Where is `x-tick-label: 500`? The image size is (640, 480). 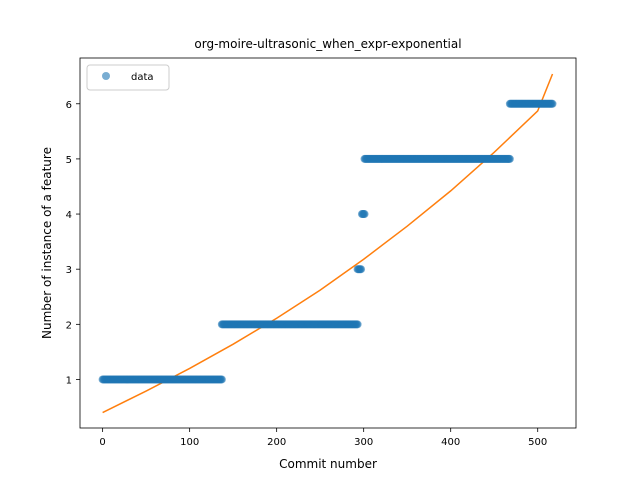 x-tick-label: 500 is located at coordinates (537, 442).